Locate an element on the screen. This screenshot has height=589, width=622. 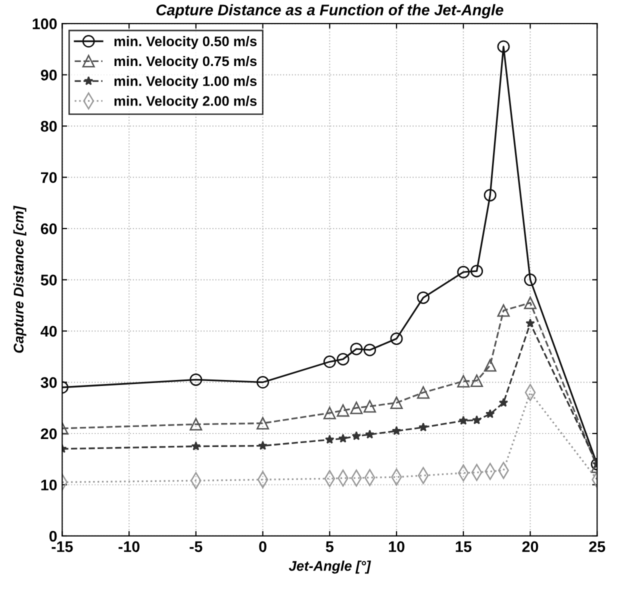
x-tick-label: -15 is located at coordinates (62, 546).